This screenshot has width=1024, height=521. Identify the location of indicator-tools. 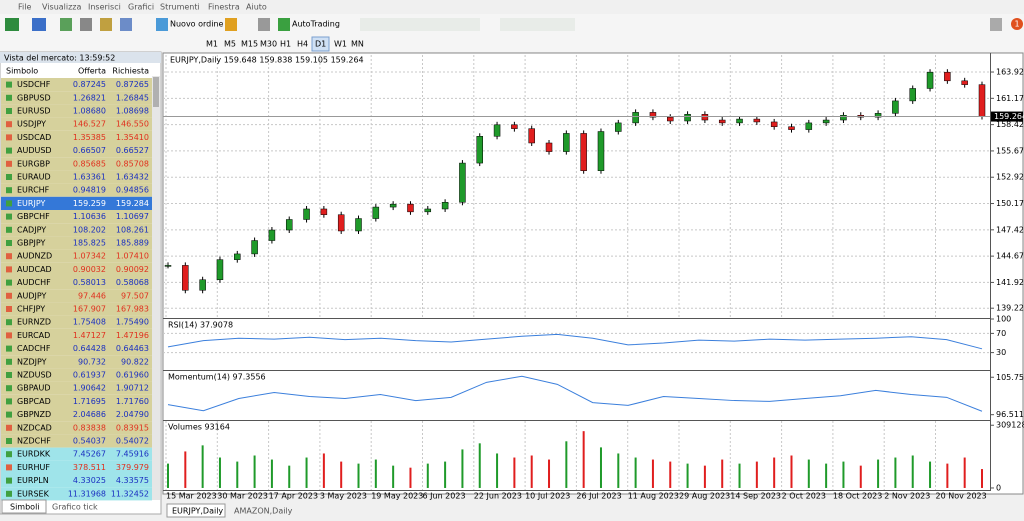
(537, 24).